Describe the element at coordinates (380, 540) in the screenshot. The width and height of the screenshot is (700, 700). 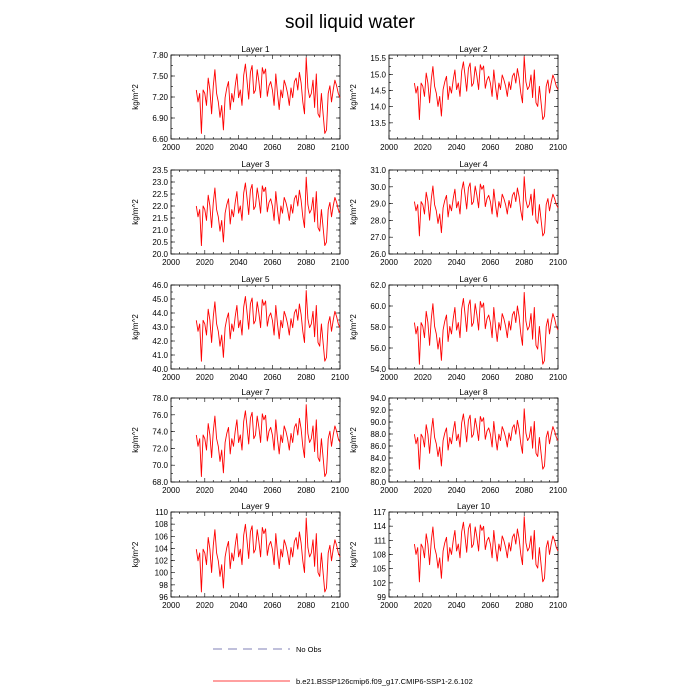
I see `y-tick-label: 111` at that location.